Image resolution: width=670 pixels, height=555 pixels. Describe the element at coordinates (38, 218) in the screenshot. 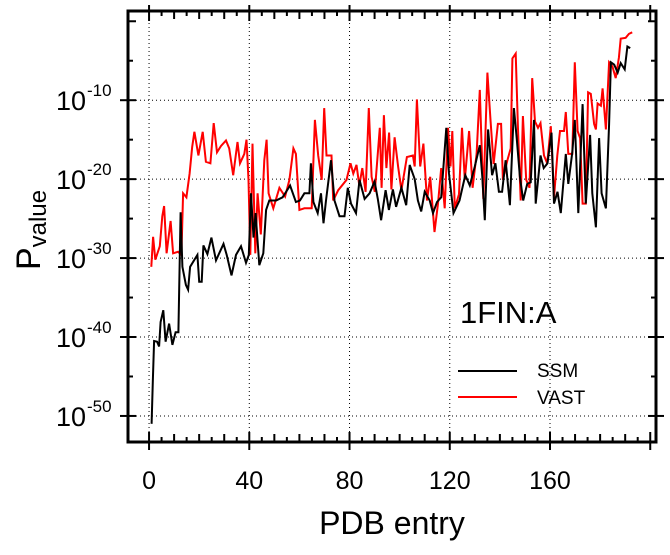

I see `y-axis-label-subscript: value` at that location.